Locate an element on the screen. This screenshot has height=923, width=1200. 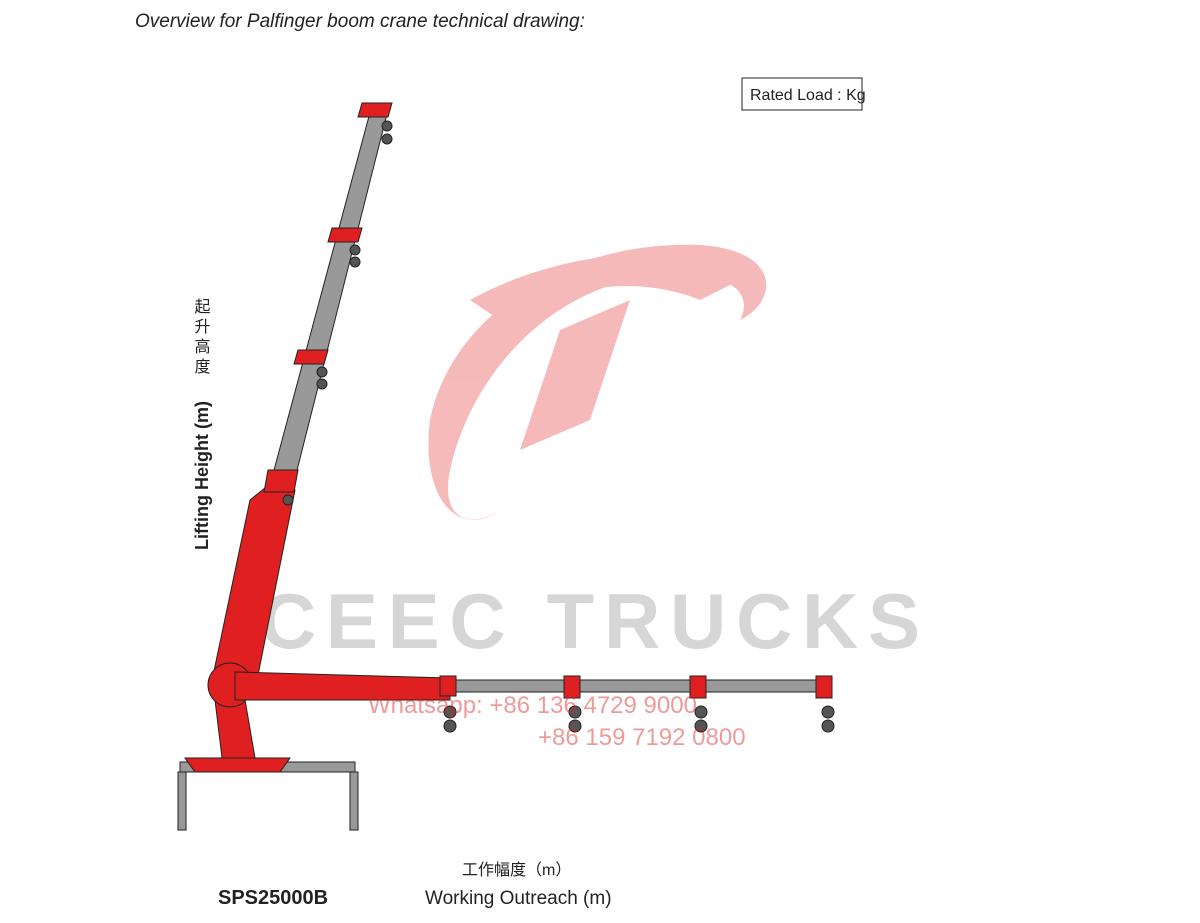
y-axis-label-cn: 起升高度 is located at coordinates (201, 338).